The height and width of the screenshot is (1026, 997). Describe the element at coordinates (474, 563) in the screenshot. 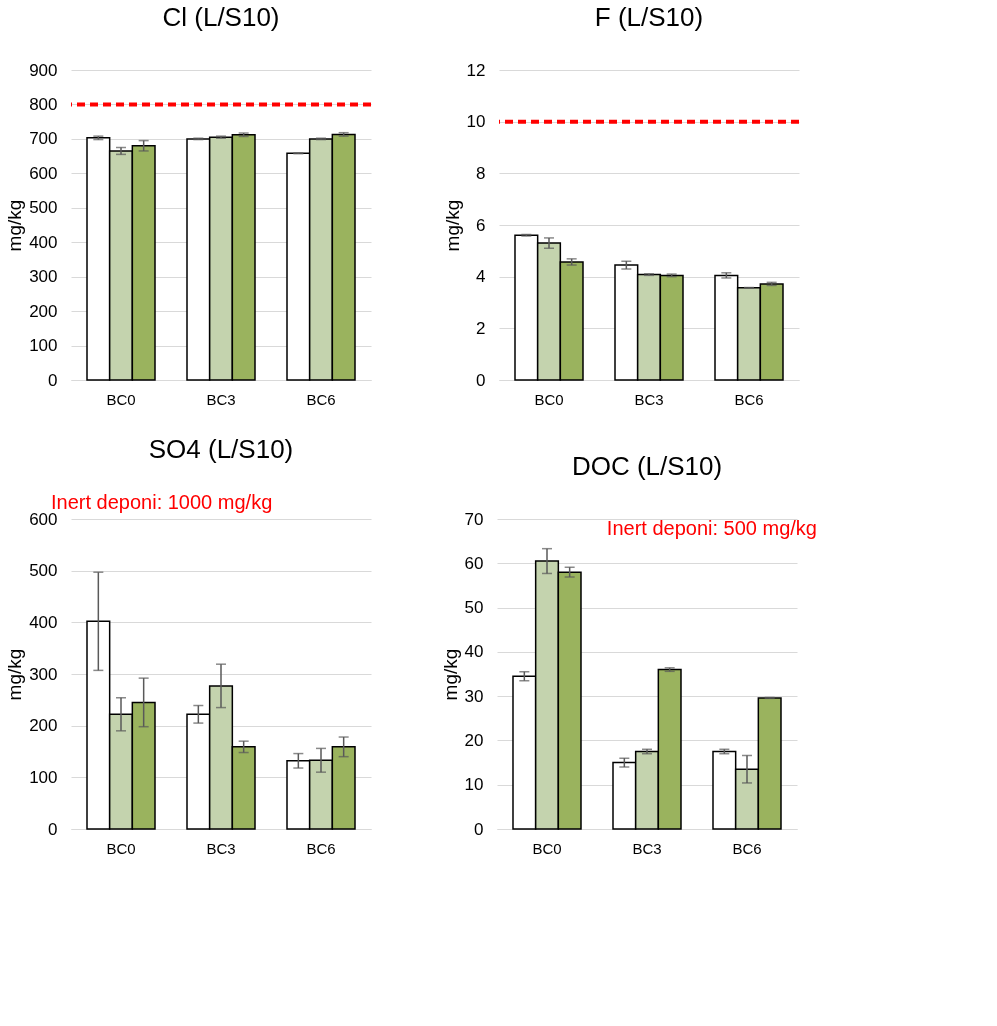

I see `y-tick-label: 60` at that location.